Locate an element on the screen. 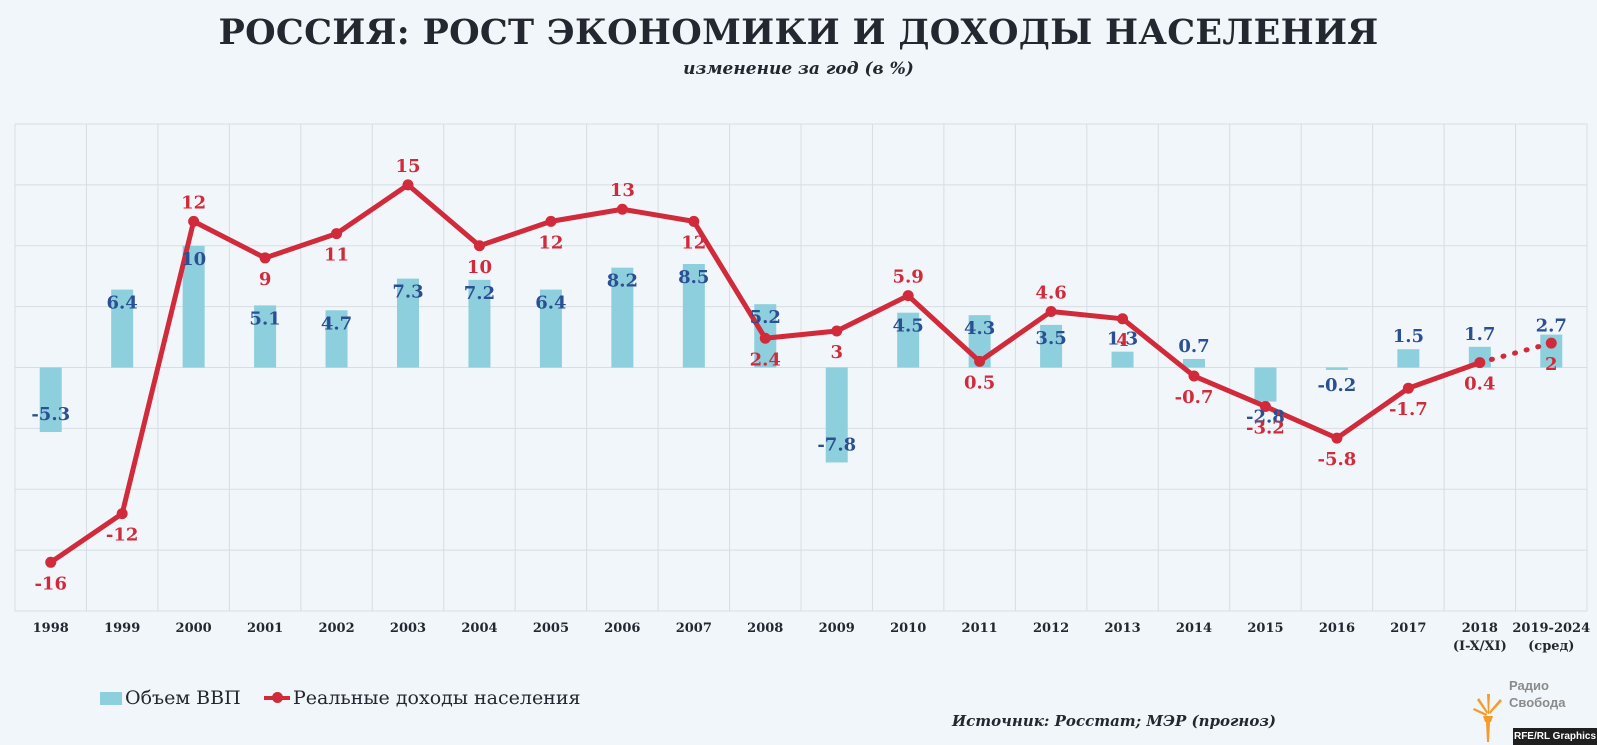 The height and width of the screenshot is (745, 1597). logo-line-1: Радио is located at coordinates (1529, 685).